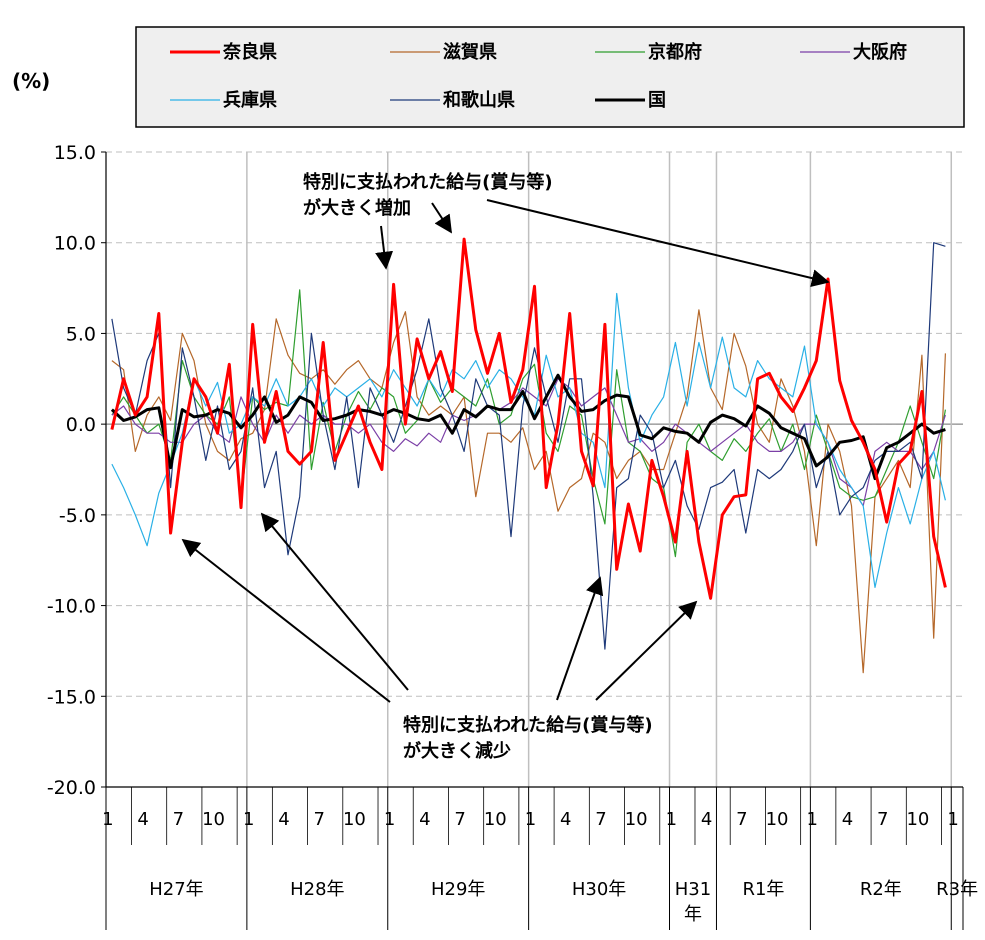  What do you see at coordinates (528, 738) in the screenshot?
I see `annotation-decrease: 特別に支払われた給与(賞与等) が大きく減少` at bounding box center [528, 738].